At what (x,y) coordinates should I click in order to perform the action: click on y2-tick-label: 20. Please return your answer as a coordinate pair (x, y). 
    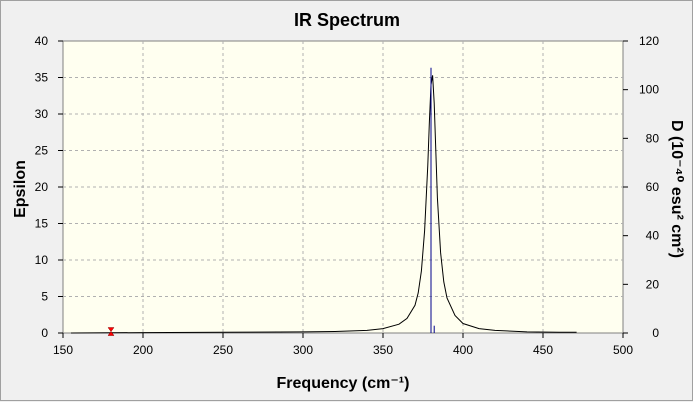
    Looking at the image, I should click on (653, 284).